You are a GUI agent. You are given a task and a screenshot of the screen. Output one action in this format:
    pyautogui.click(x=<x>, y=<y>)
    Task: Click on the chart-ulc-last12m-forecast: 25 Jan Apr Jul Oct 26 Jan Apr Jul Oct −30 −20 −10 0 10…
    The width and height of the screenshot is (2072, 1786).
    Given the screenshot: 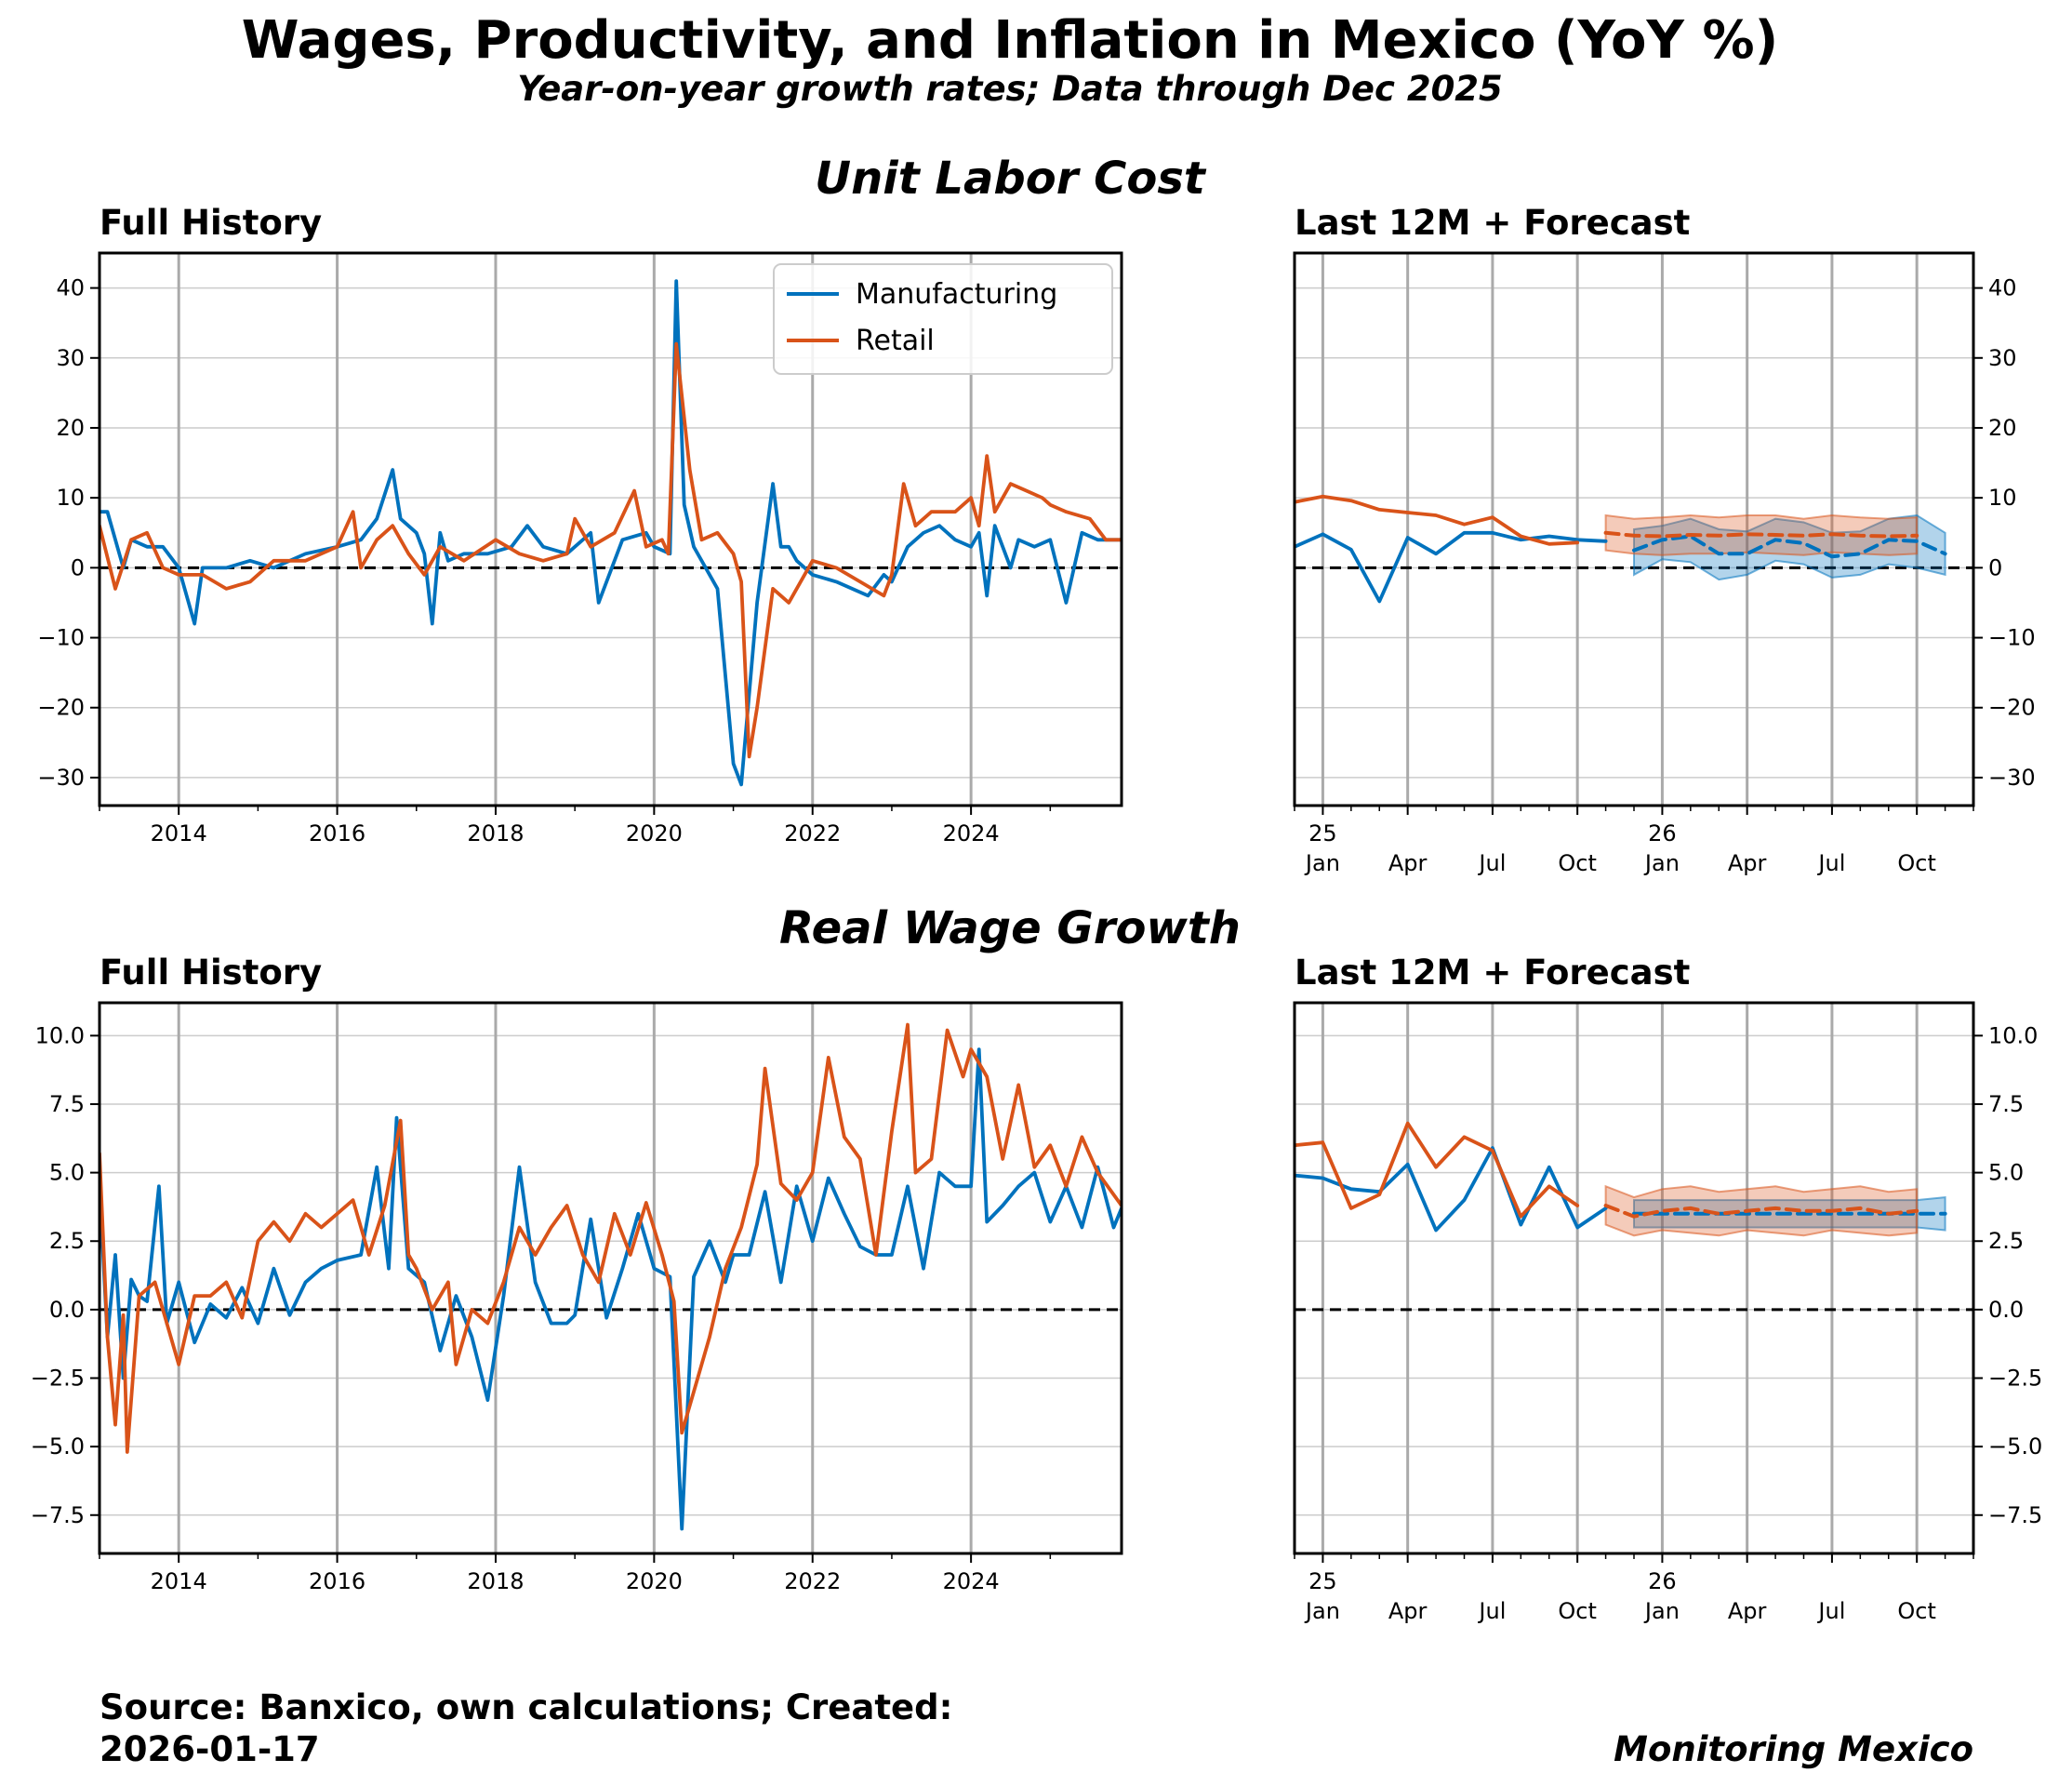 What is the action you would take?
    pyautogui.click(x=1664, y=563)
    